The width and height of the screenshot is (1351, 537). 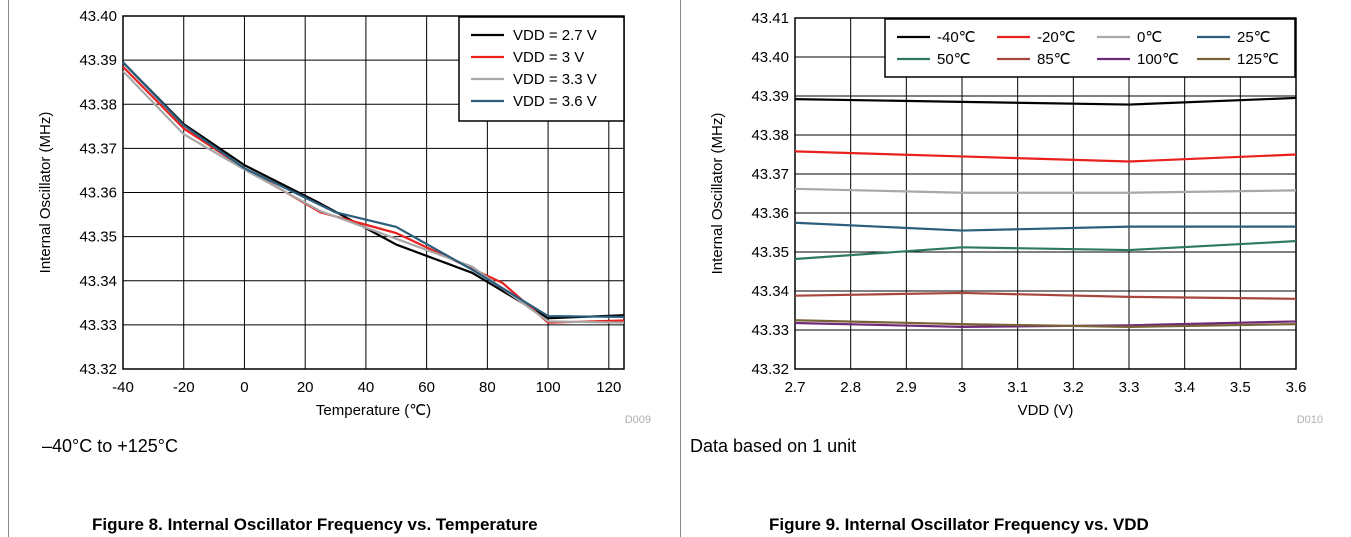 I want to click on x-axis-label: Temperature (℃), so click(x=373, y=410).